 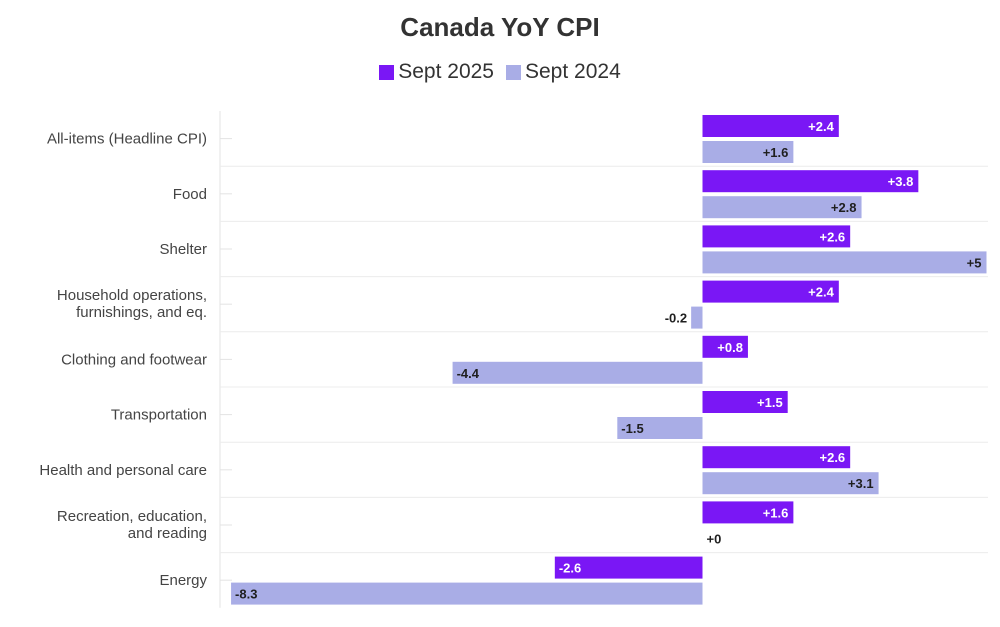 I want to click on data-label: -8.3, so click(x=246, y=594).